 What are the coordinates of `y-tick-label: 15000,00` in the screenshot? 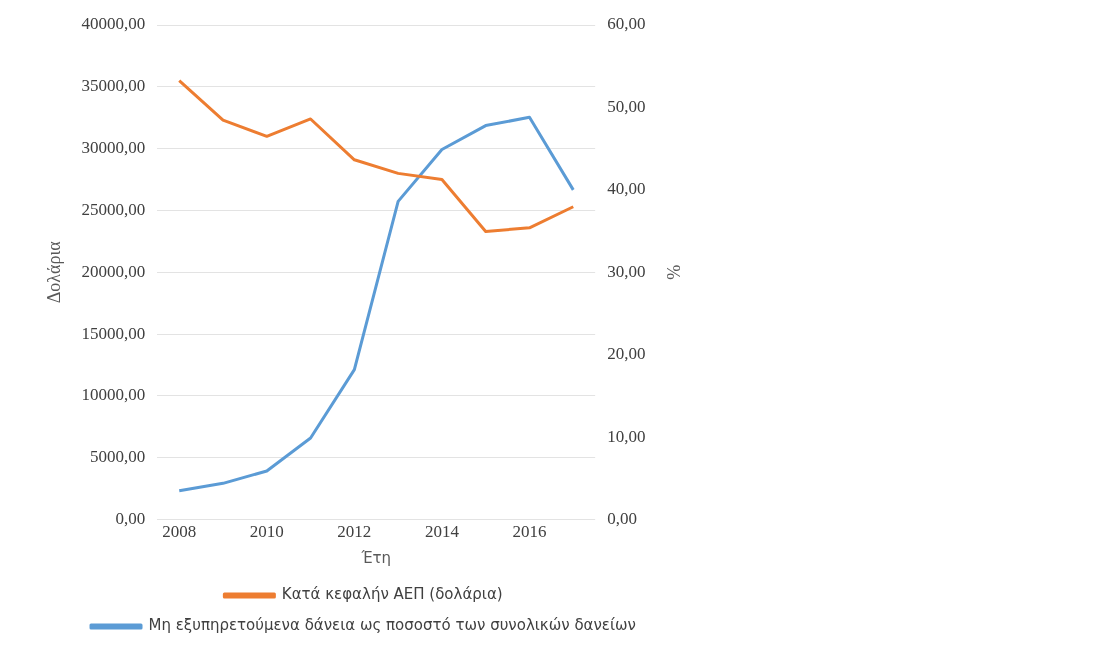 It's located at (113, 333).